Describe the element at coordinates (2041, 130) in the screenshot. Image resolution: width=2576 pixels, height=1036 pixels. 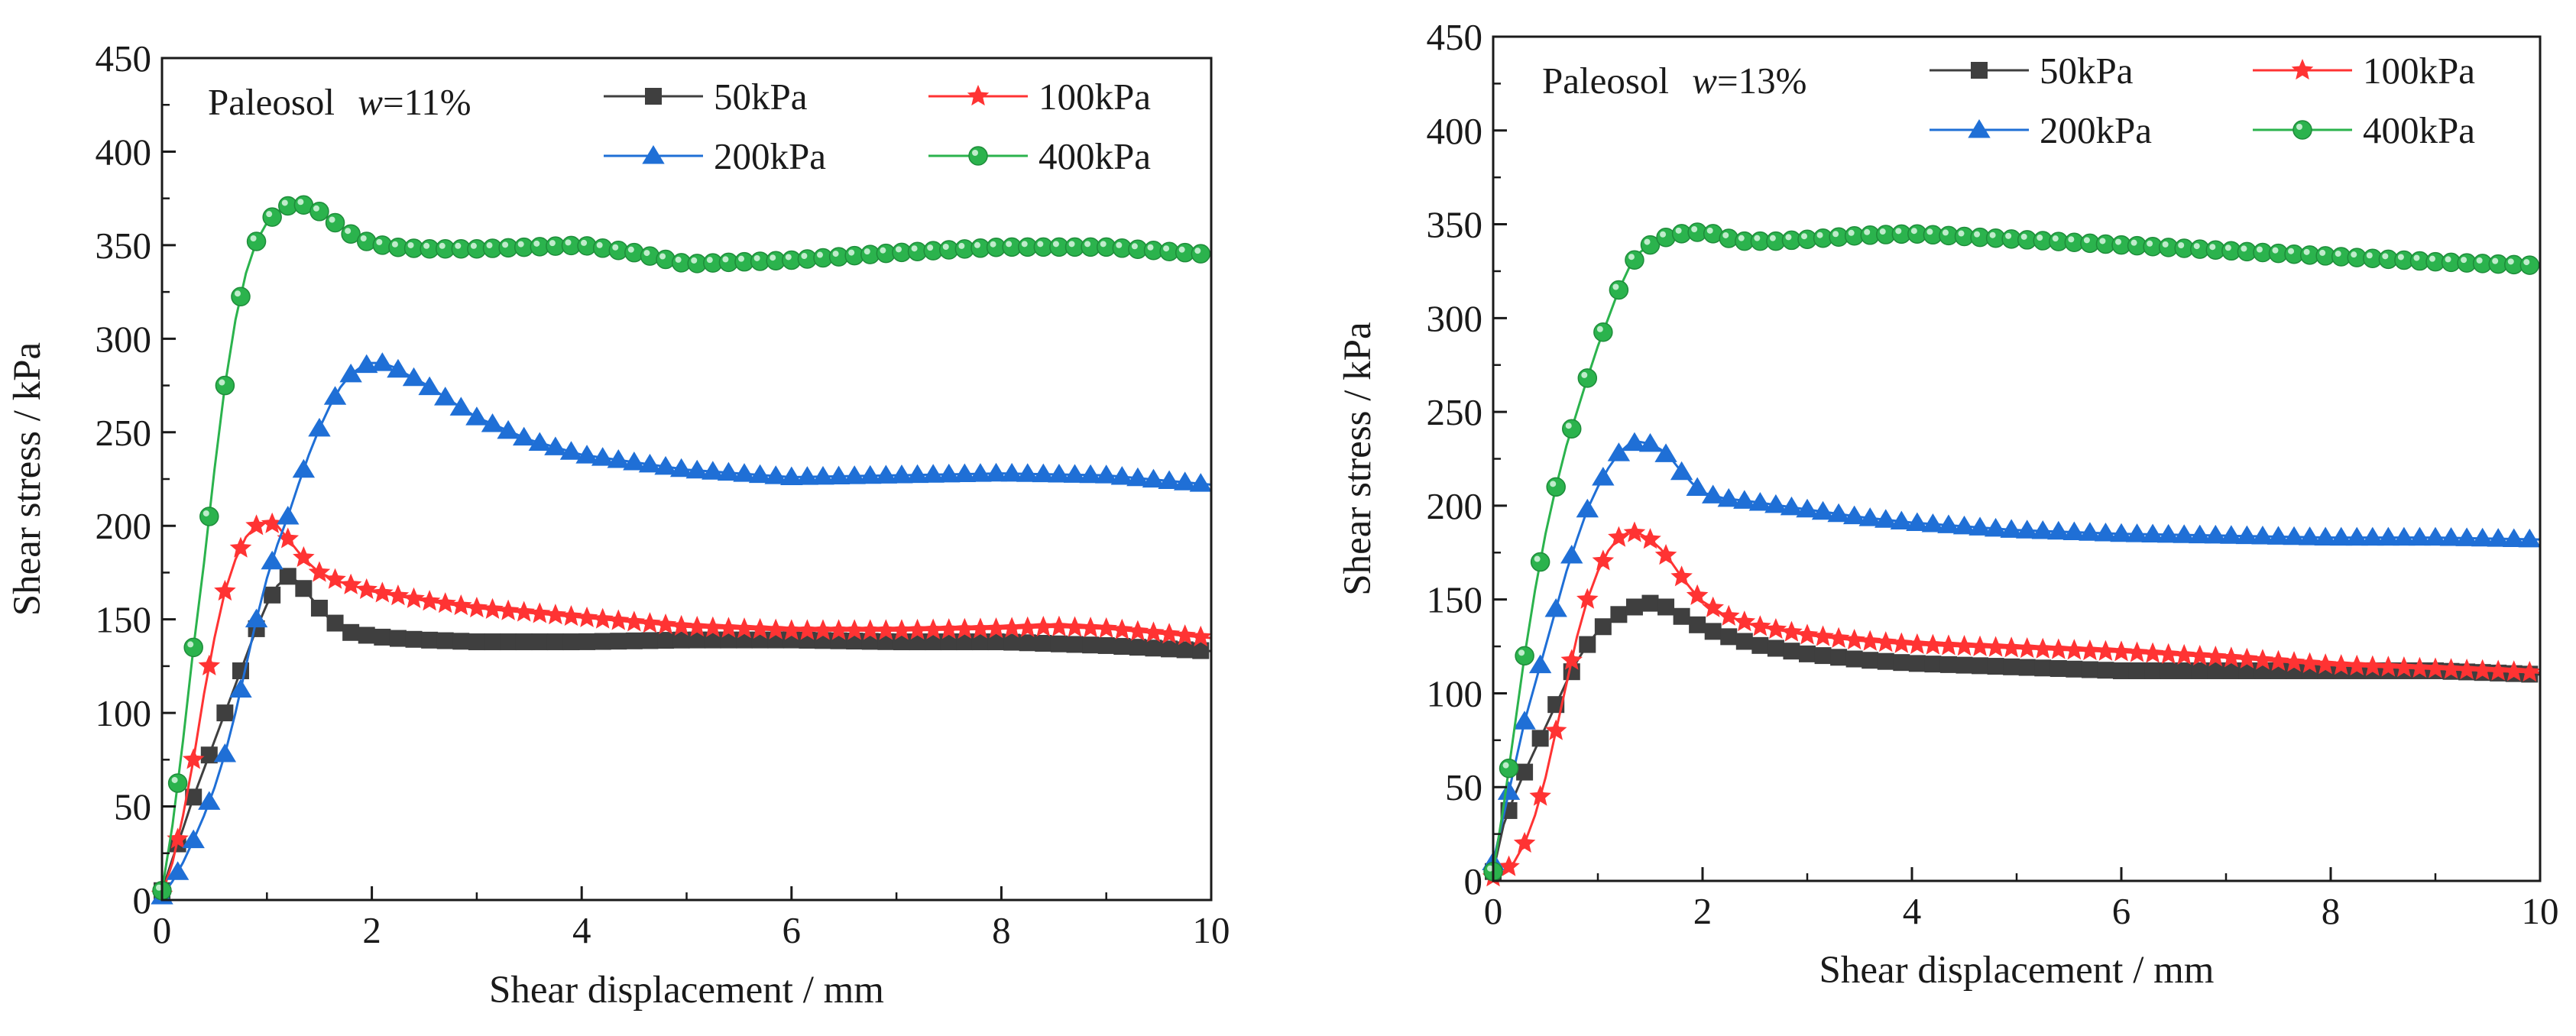
I see `legend-item-200kPa: 200kPa` at that location.